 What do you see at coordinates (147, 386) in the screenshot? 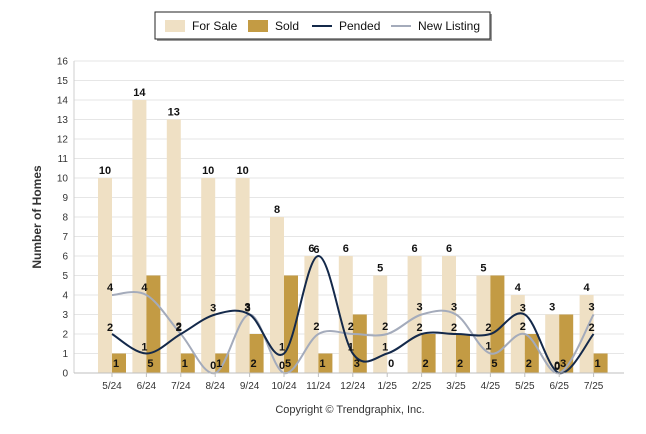
I see `x-tick-label: 6/24` at bounding box center [147, 386].